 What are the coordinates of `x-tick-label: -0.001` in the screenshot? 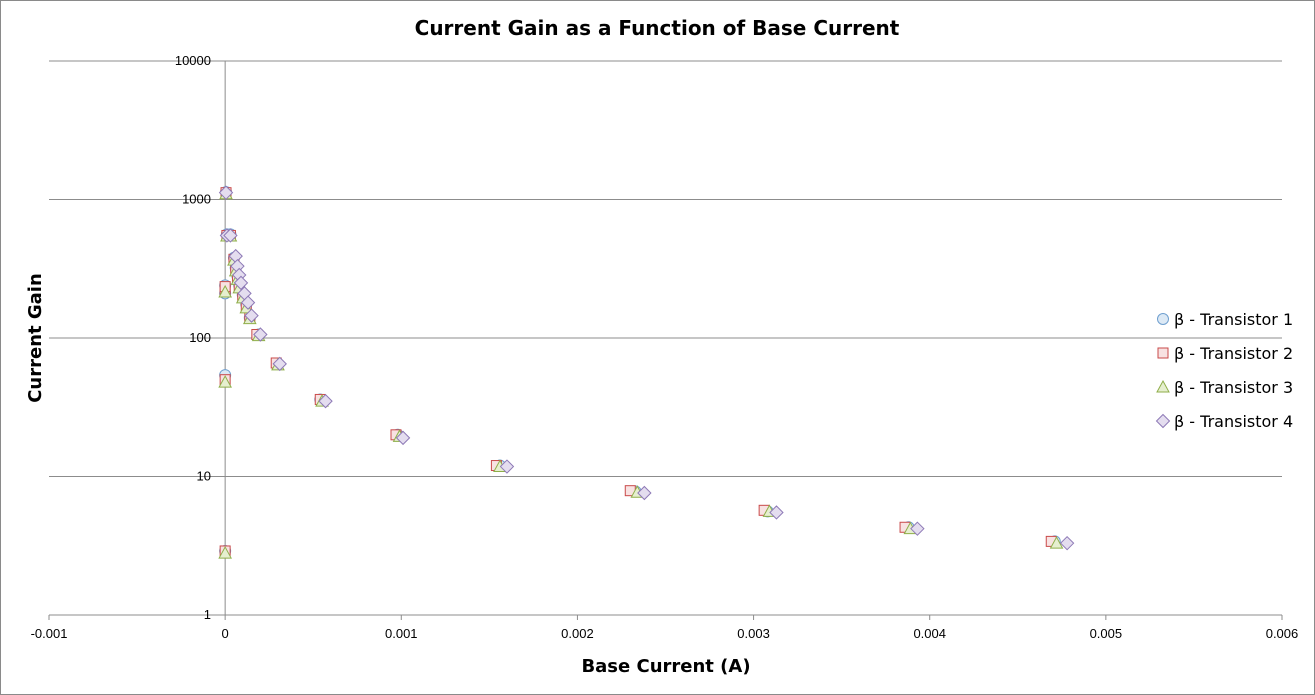 It's located at (49, 633).